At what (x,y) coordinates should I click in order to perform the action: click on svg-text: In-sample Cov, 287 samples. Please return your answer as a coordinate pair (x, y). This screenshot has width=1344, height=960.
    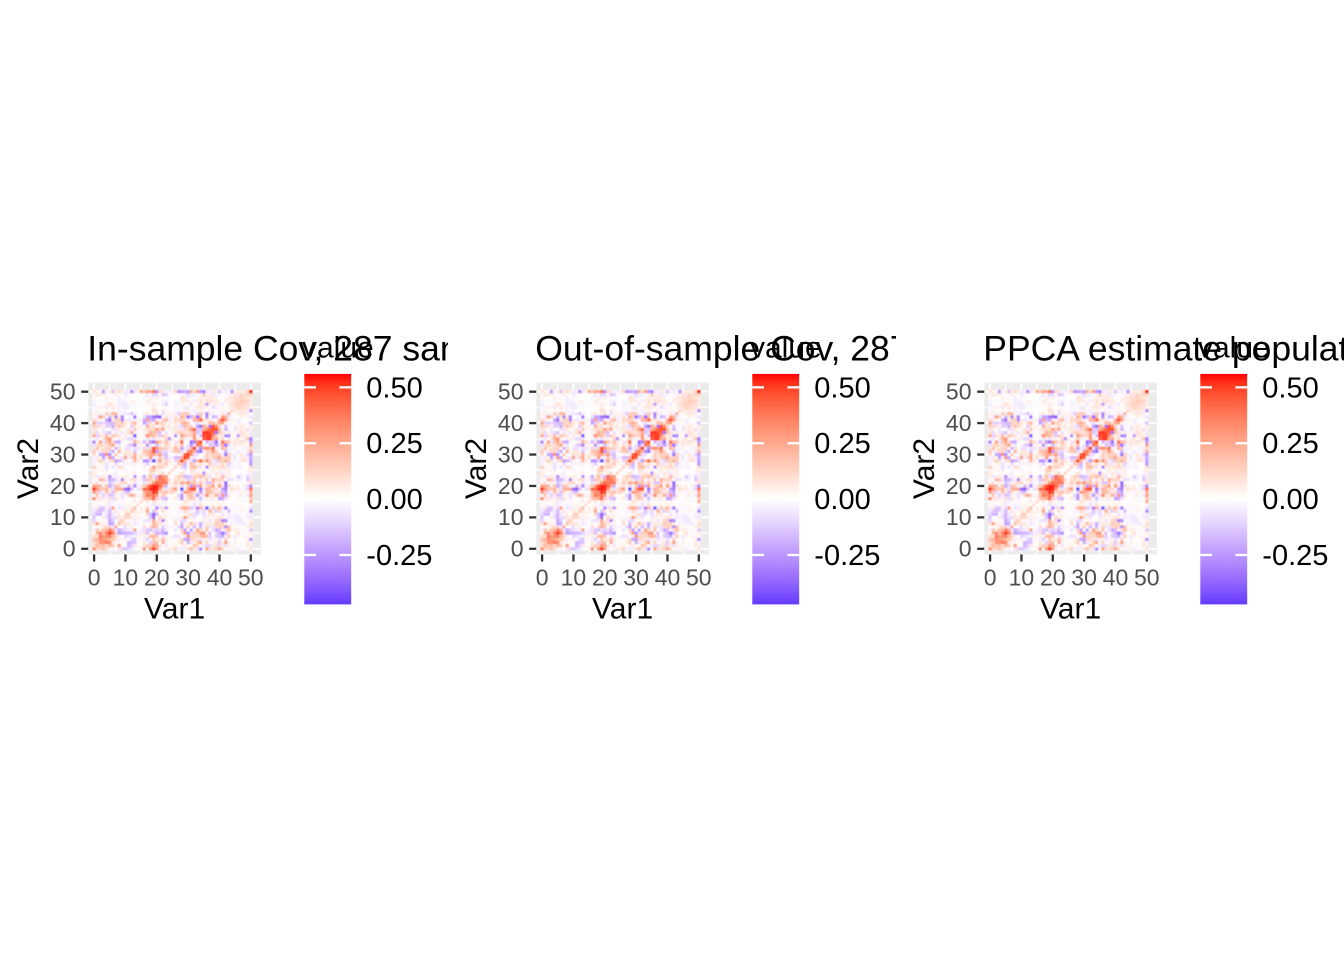
    Looking at the image, I should click on (310, 349).